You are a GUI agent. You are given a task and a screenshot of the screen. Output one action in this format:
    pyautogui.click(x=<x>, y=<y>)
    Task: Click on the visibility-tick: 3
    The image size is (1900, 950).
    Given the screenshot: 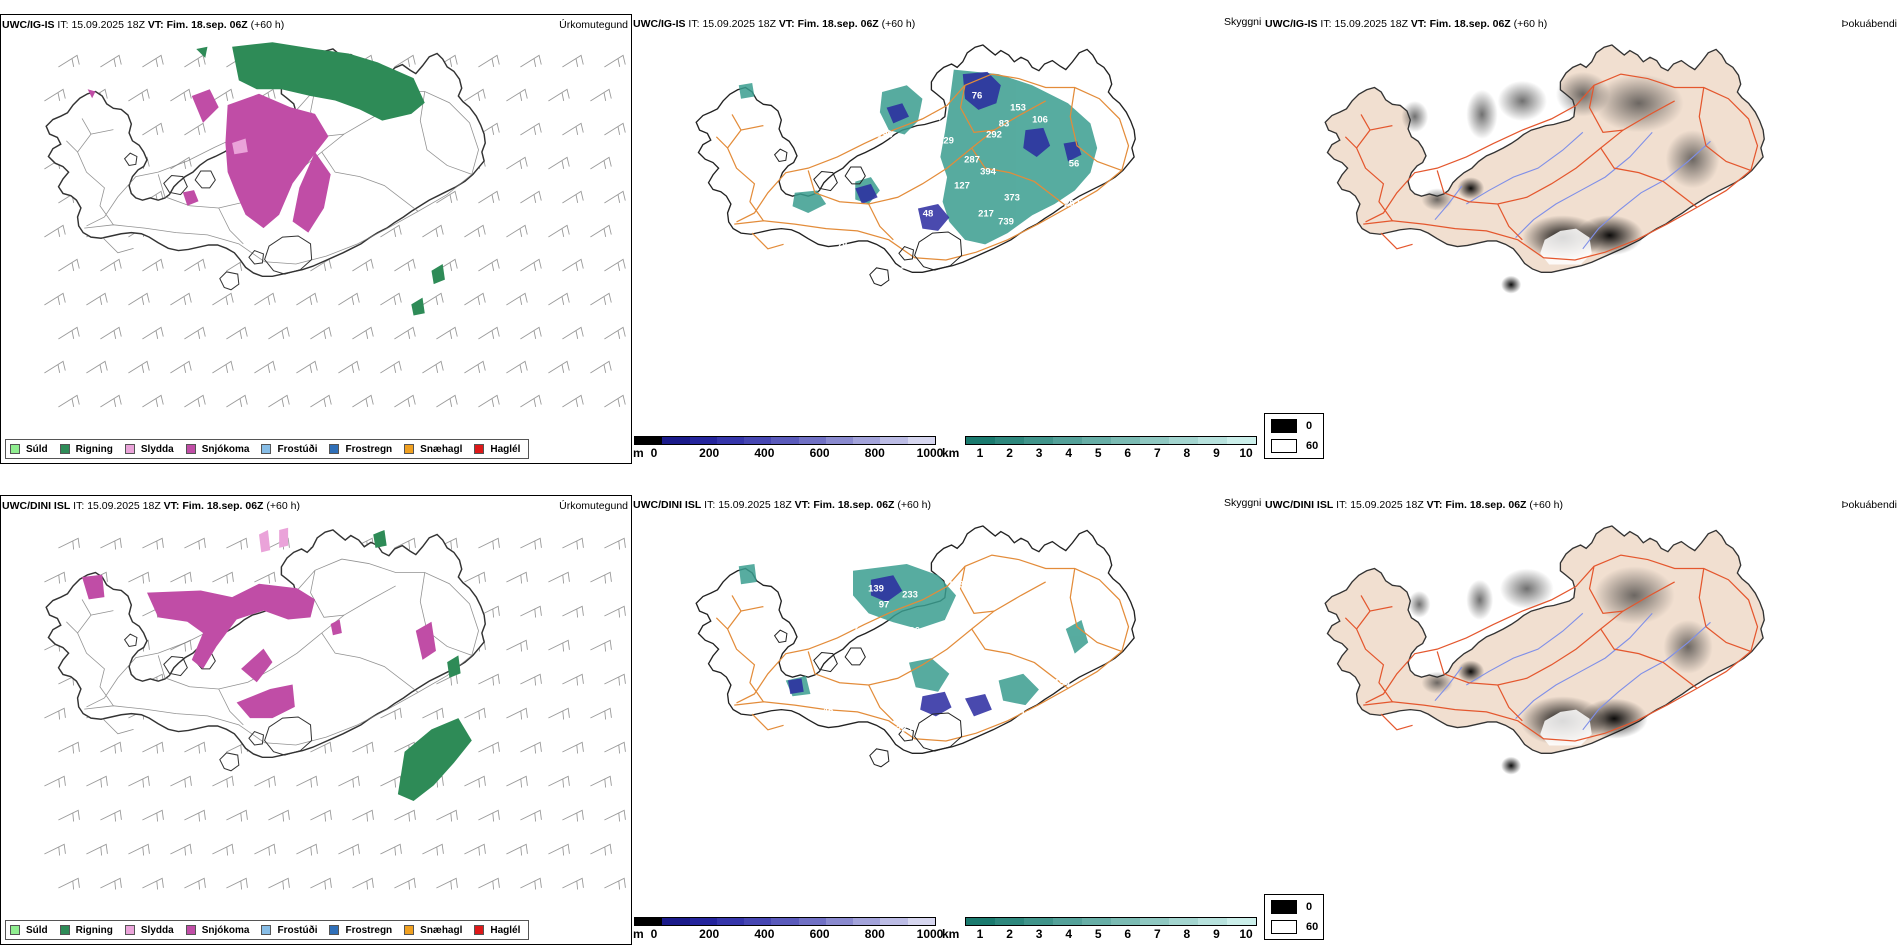 What is the action you would take?
    pyautogui.click(x=1039, y=934)
    